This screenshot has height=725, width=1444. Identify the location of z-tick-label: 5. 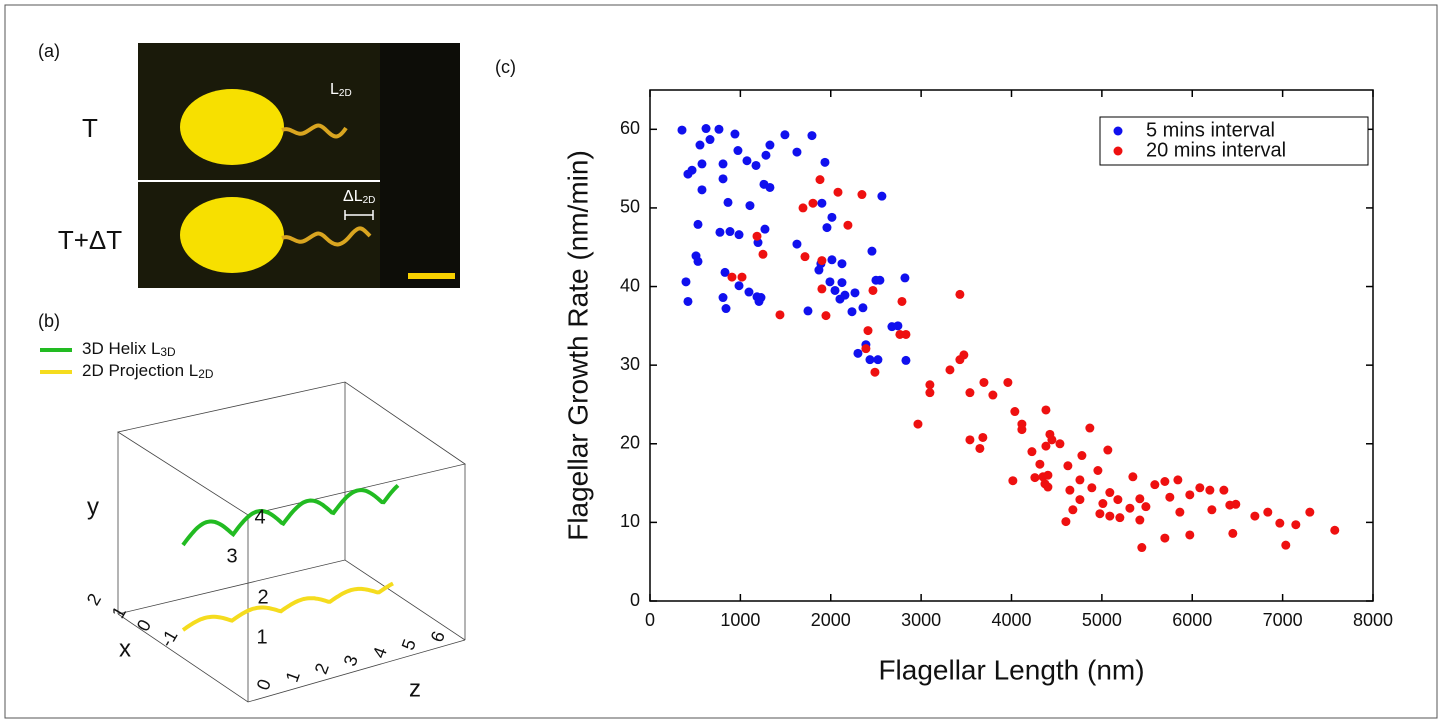
(409, 644).